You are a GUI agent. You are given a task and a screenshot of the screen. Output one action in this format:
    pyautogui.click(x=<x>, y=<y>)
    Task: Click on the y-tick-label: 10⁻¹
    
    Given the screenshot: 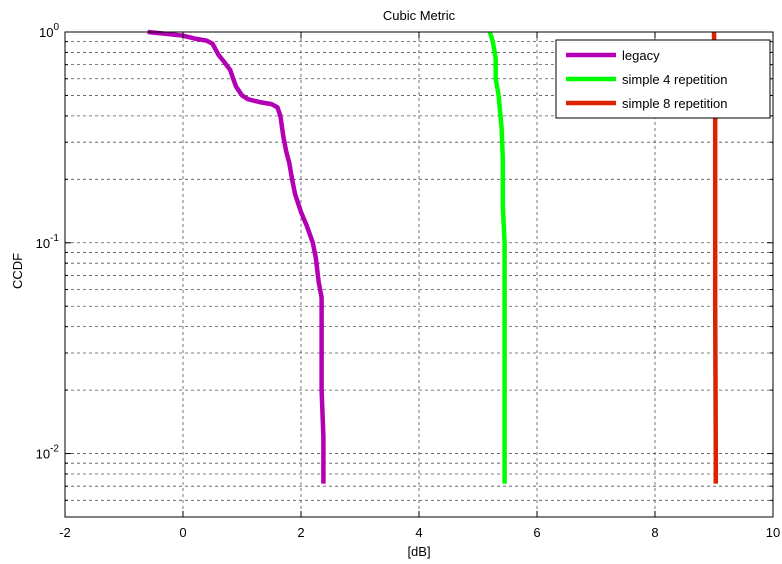 What is the action you would take?
    pyautogui.click(x=48, y=242)
    